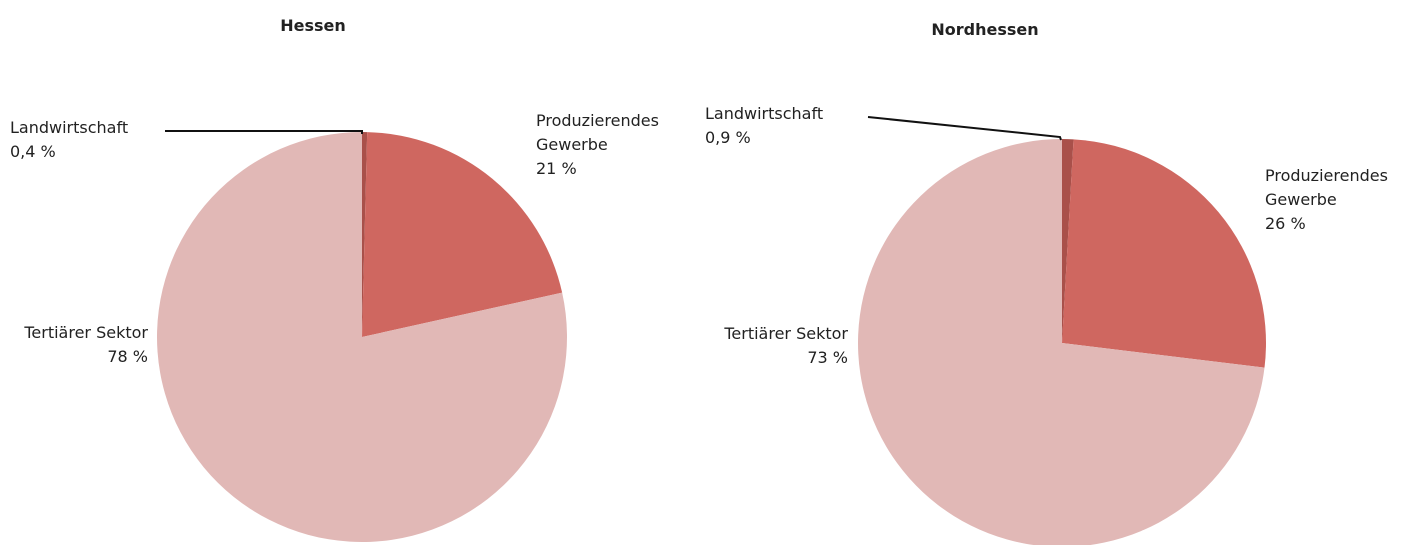 The height and width of the screenshot is (545, 1421). I want to click on value-label: 21 %, so click(556, 168).